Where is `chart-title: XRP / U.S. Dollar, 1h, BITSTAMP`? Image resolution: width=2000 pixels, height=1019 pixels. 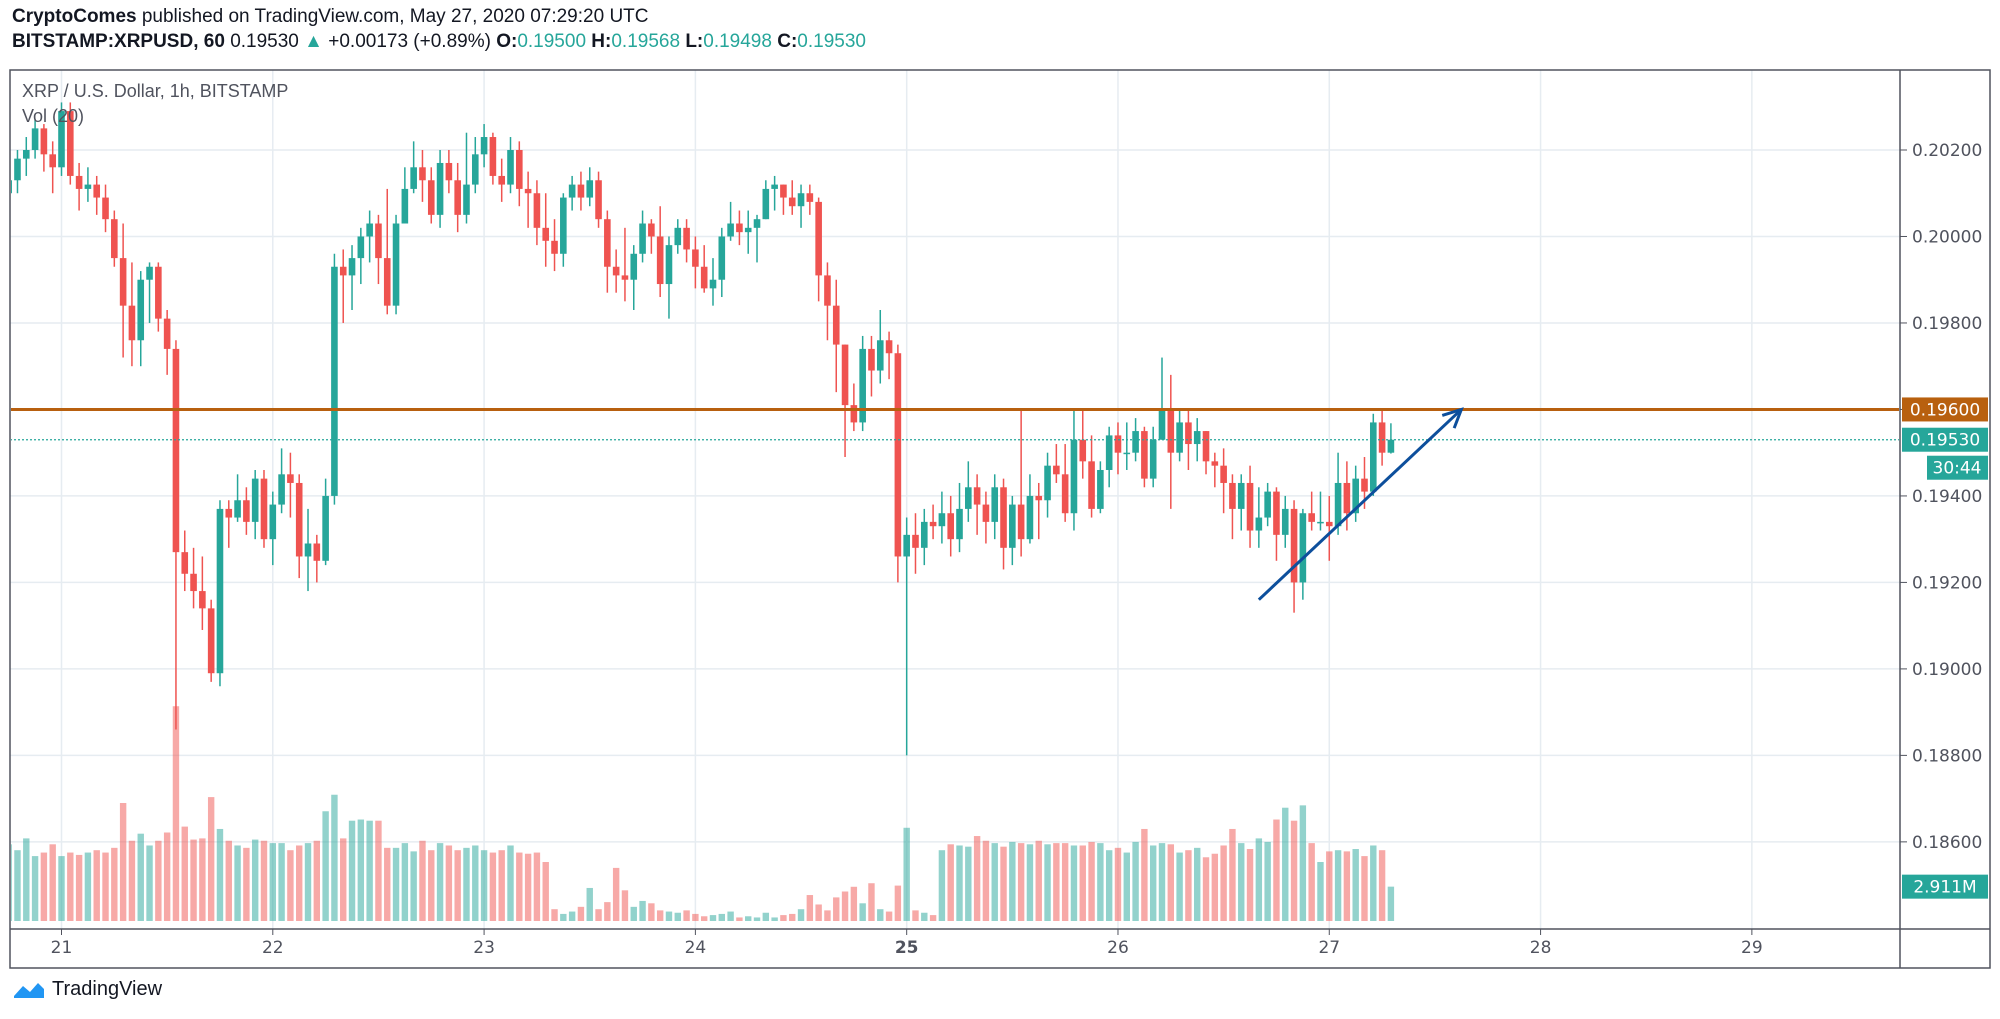
chart-title: XRP / U.S. Dollar, 1h, BITSTAMP is located at coordinates (155, 91).